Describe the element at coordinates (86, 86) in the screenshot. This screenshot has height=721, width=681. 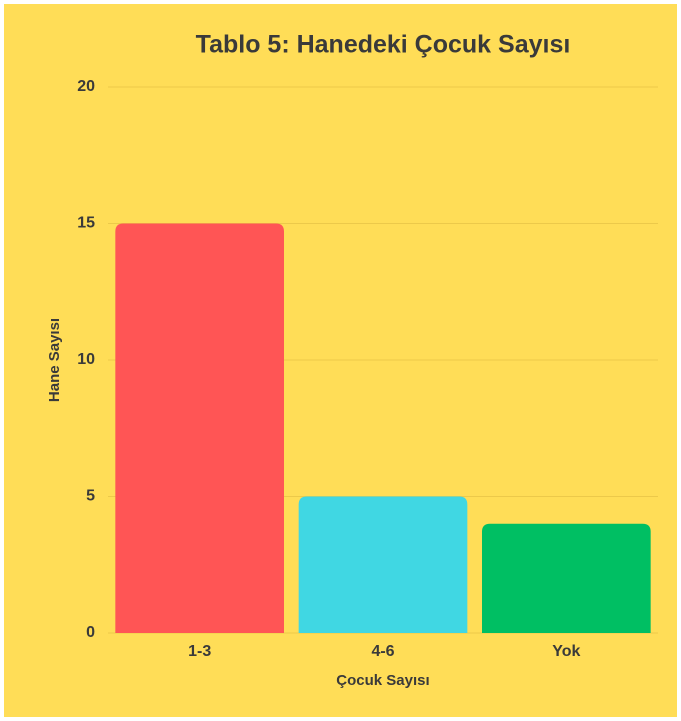
I see `y-tick-label: 20` at that location.